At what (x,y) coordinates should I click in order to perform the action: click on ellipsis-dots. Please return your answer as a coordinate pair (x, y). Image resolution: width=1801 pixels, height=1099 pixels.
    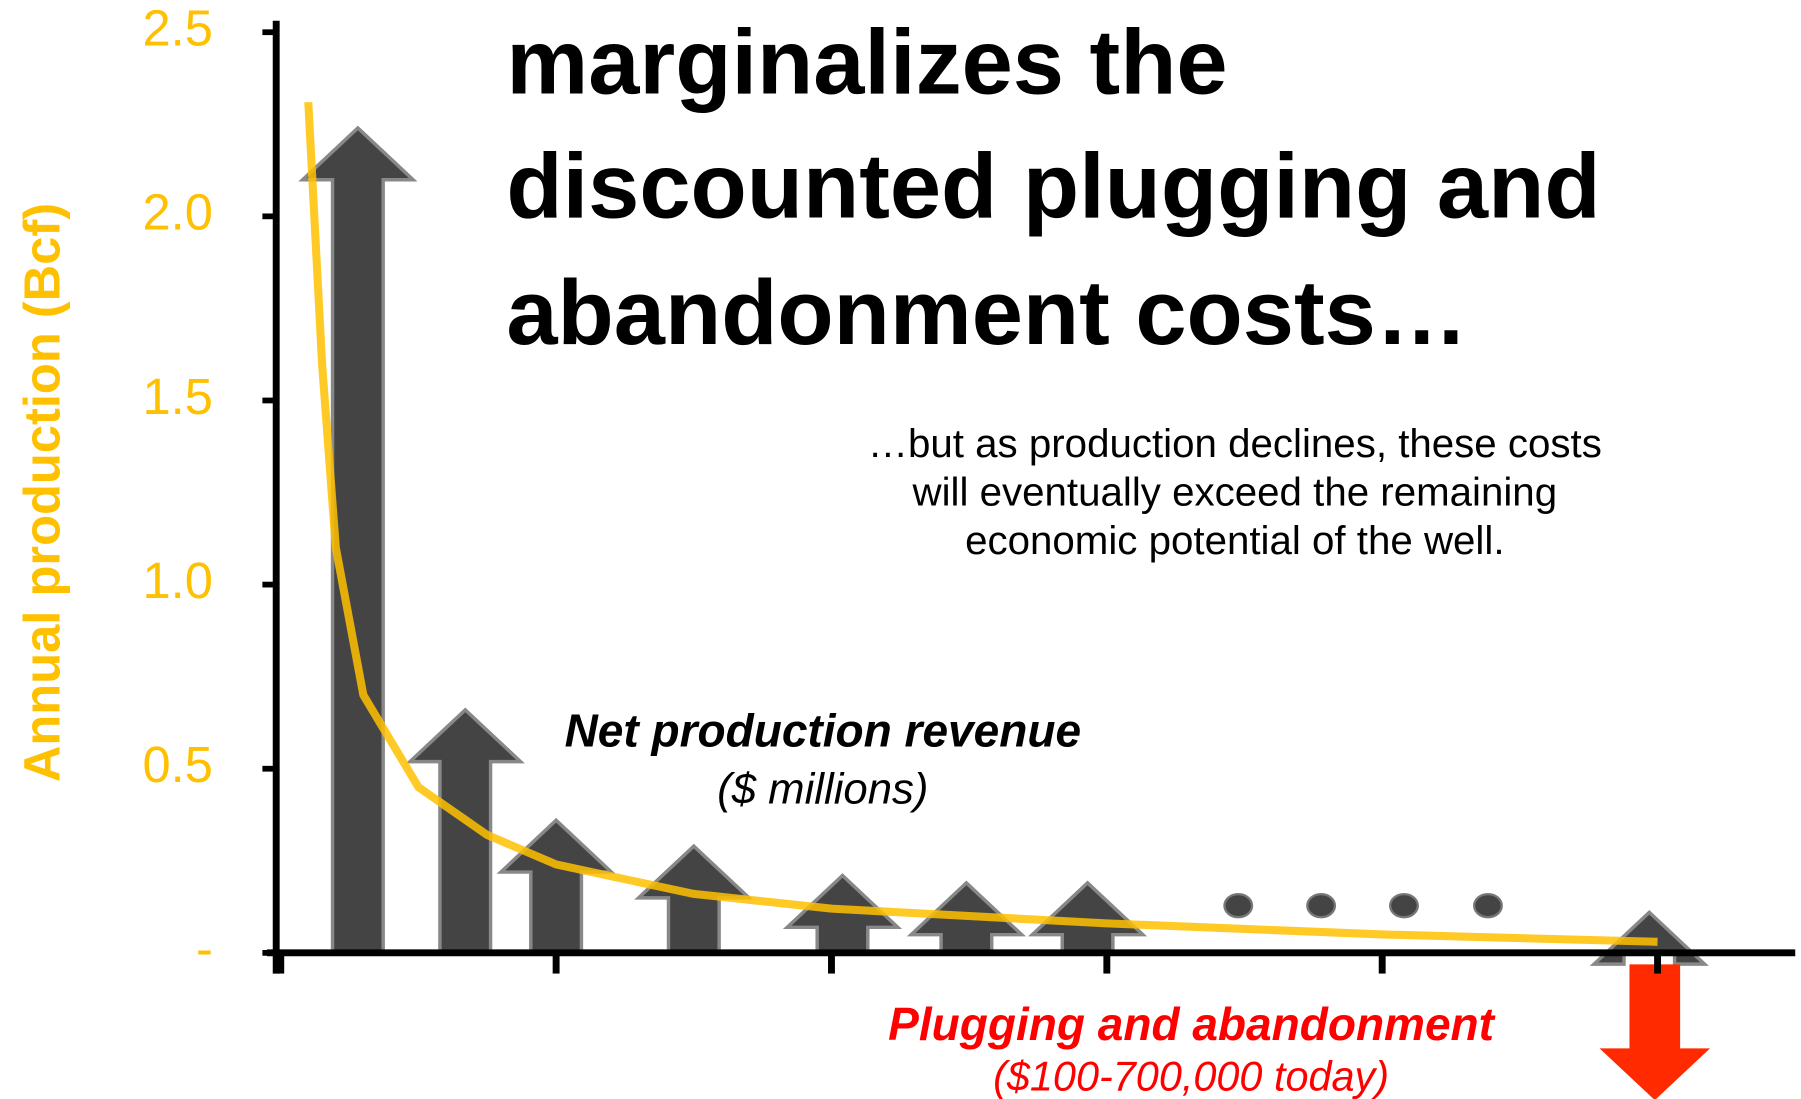
    Looking at the image, I should click on (1363, 906).